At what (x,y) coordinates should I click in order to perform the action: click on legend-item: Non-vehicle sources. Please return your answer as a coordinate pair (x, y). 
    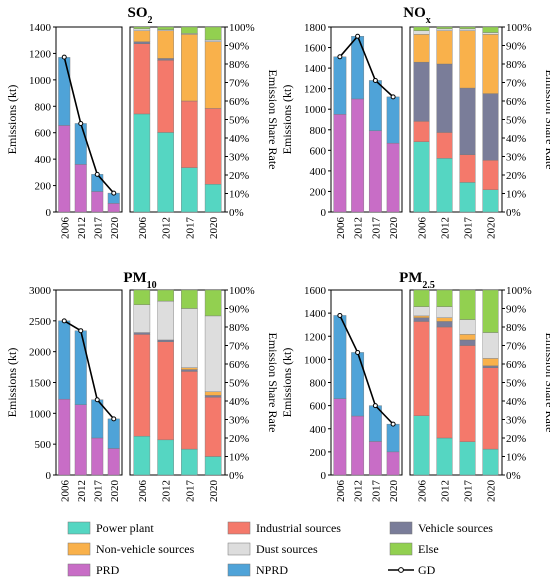
    Looking at the image, I should click on (131, 549).